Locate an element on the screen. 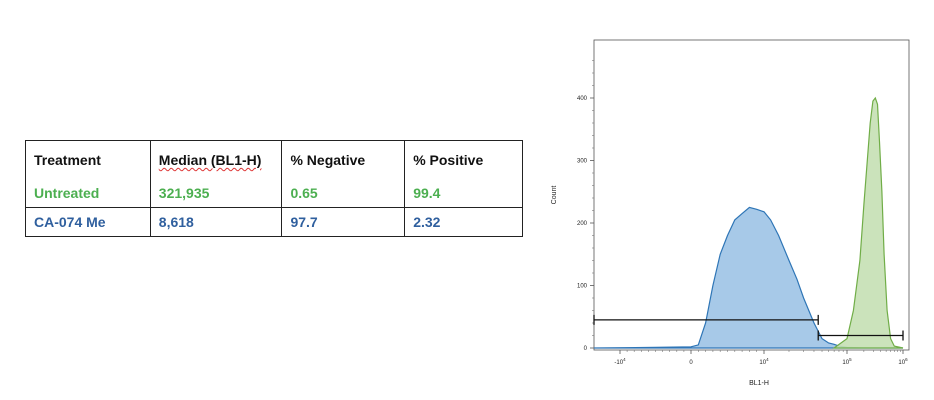 Image resolution: width=934 pixels, height=400 pixels. header-negative: % Negative is located at coordinates (343, 159).